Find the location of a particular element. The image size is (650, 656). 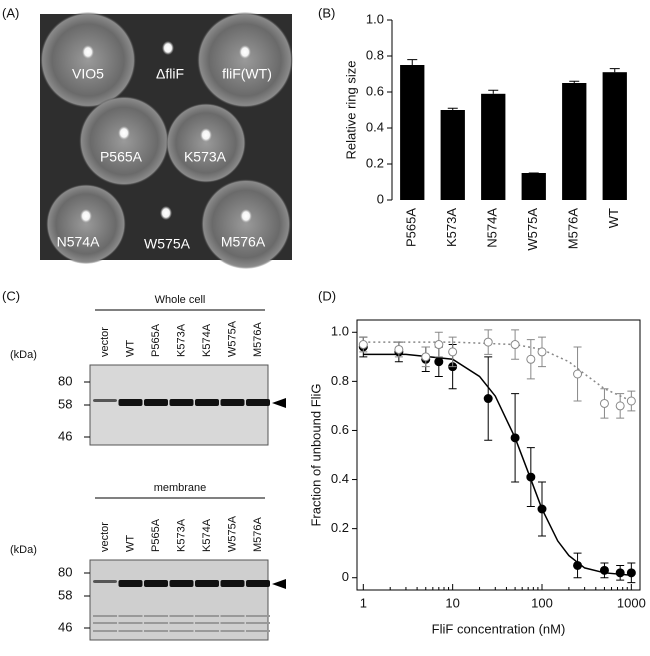

strain-label: M576A is located at coordinates (243, 242).